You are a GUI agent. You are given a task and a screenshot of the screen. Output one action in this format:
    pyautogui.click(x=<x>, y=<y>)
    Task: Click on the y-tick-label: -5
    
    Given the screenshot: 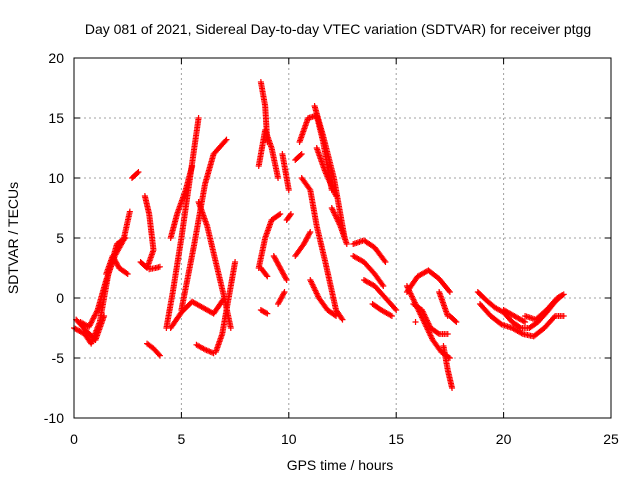 What is the action you would take?
    pyautogui.click(x=58, y=358)
    